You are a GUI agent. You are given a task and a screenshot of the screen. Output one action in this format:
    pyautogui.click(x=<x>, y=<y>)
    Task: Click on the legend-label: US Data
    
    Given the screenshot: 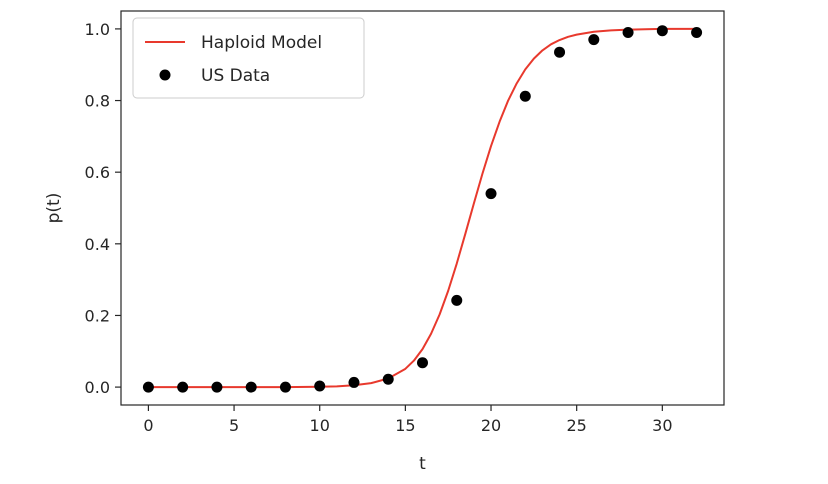 What is the action you would take?
    pyautogui.click(x=235, y=76)
    